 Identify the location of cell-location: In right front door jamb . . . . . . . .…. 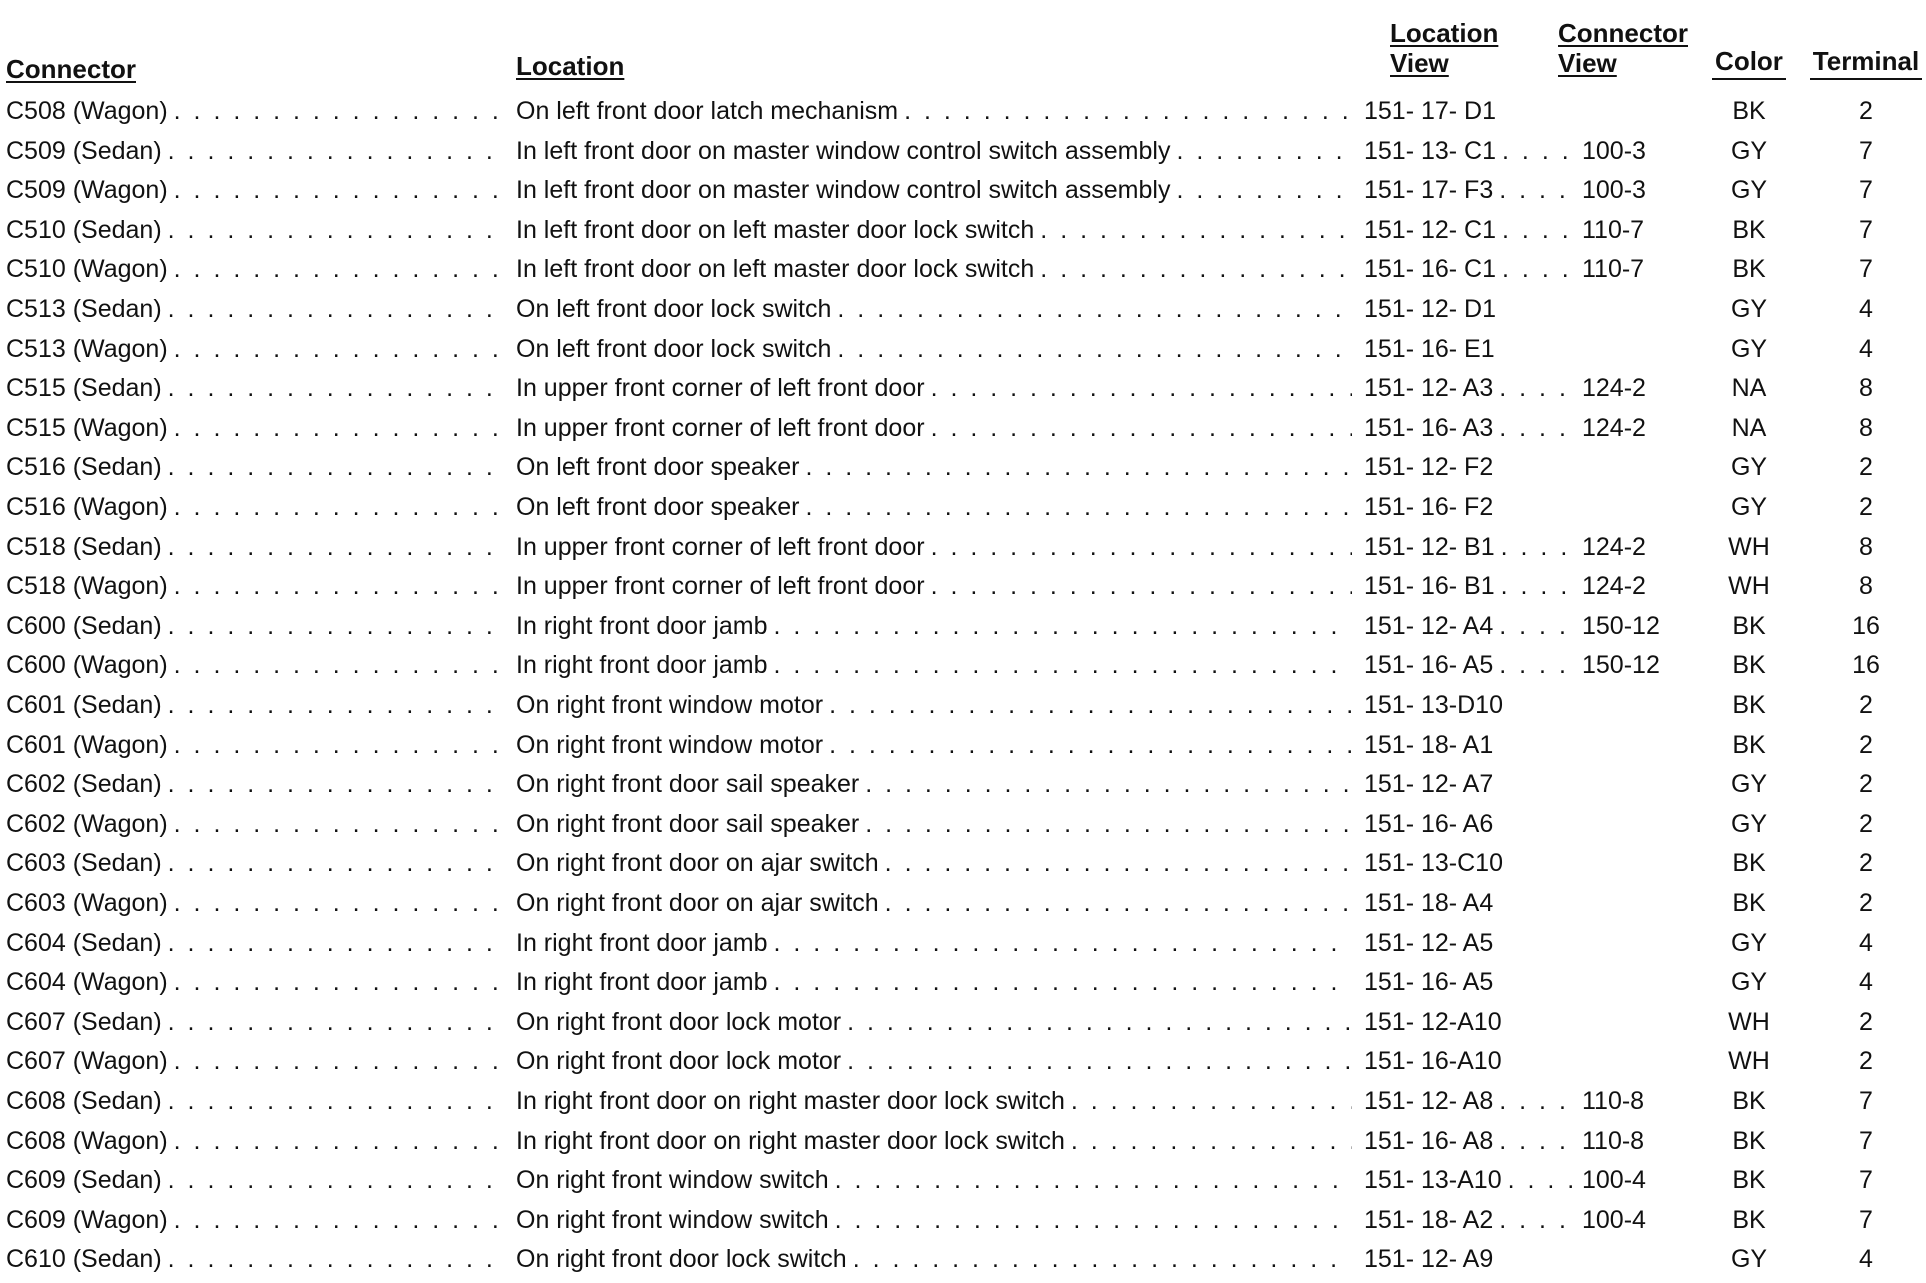
(934, 982).